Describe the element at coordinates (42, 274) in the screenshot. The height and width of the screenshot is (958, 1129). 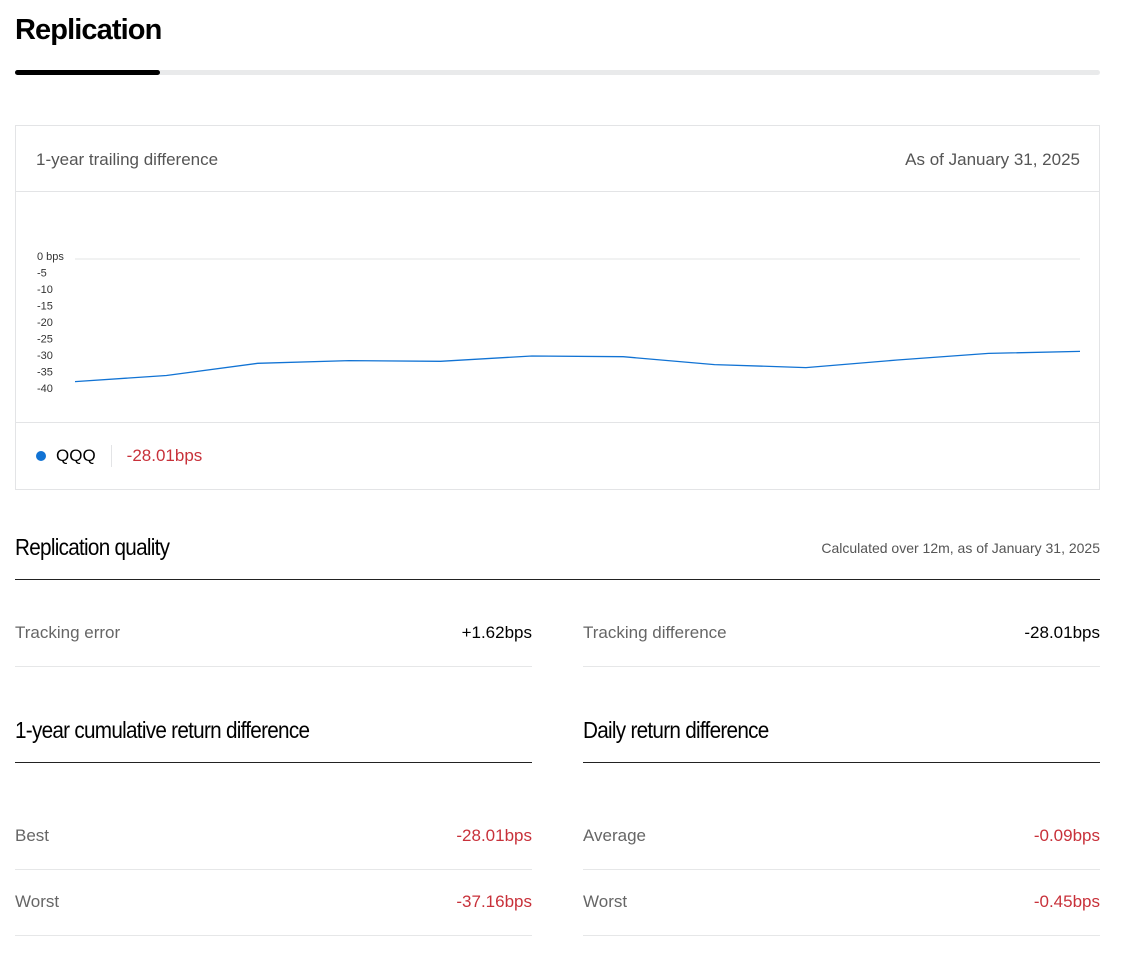
I see `y-tick-label: -5` at that location.